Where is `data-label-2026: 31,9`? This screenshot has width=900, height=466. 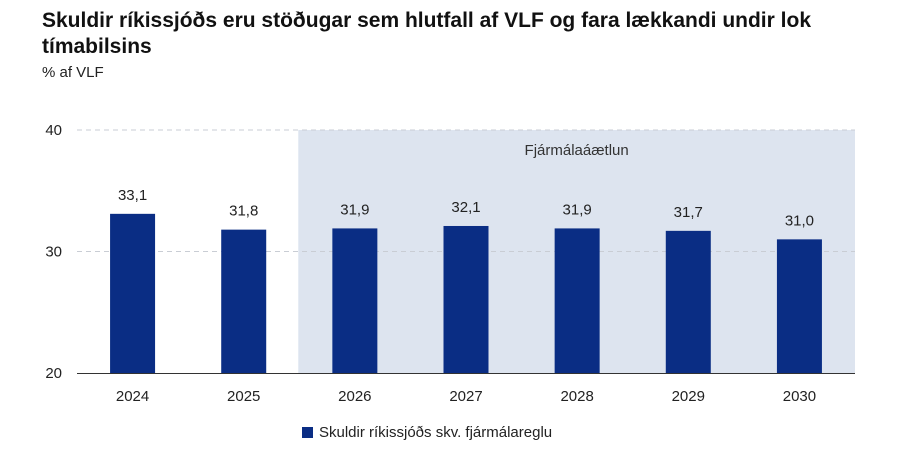
data-label-2026: 31,9 is located at coordinates (354, 209).